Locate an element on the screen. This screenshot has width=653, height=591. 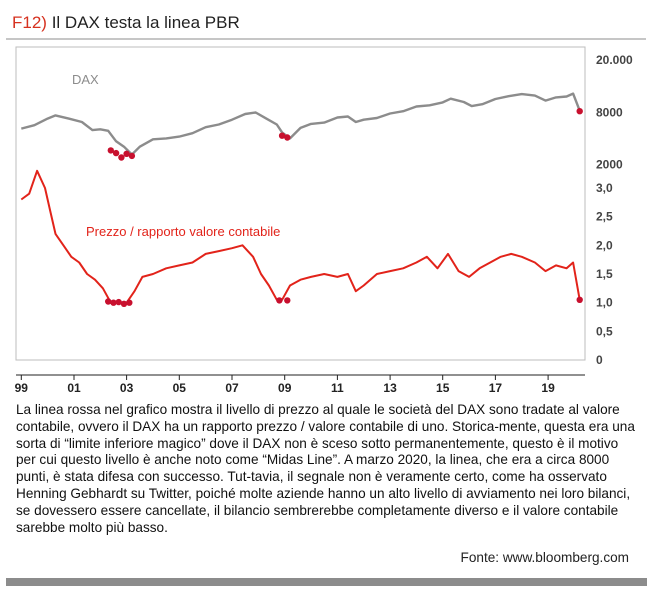
x-tick-label: 07 is located at coordinates (232, 388).